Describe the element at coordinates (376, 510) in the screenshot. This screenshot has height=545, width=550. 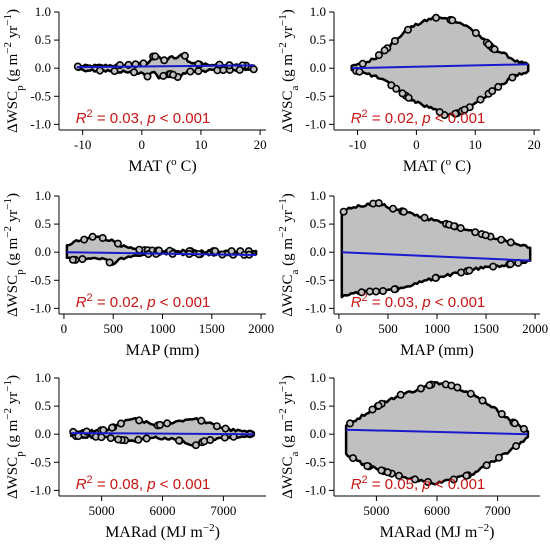
I see `x-tick-label: 5000` at that location.